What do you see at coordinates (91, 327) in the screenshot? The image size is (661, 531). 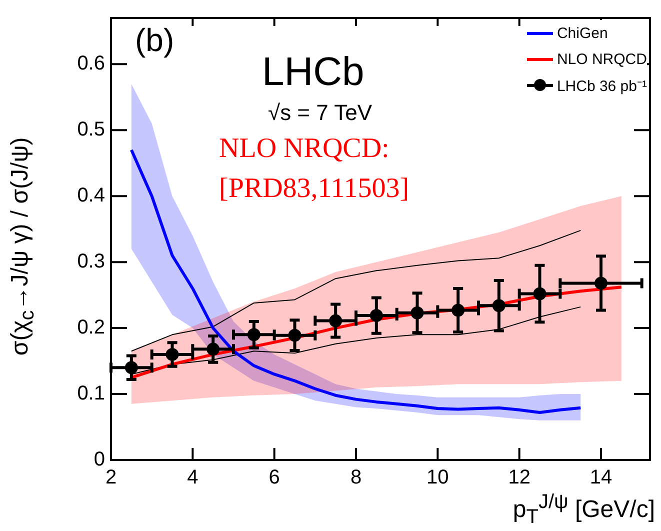 I see `y-tick-label: 0.2` at bounding box center [91, 327].